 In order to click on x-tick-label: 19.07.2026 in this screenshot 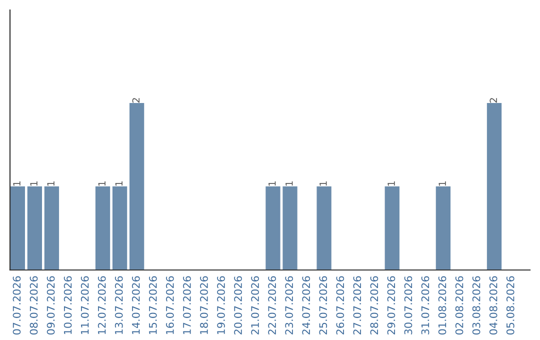, I will do `click(221, 305)`.